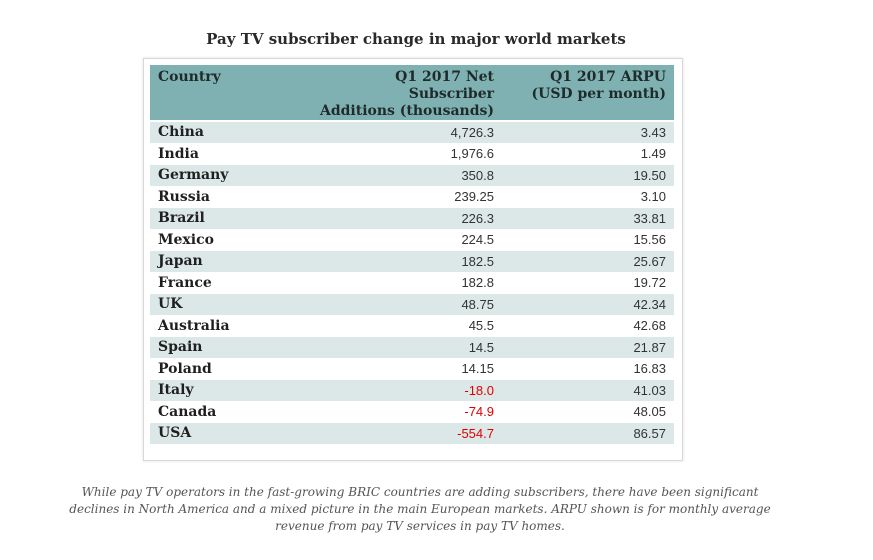 This screenshot has width=873, height=560. What do you see at coordinates (588, 218) in the screenshot?
I see `cell-arpu: 33.81` at bounding box center [588, 218].